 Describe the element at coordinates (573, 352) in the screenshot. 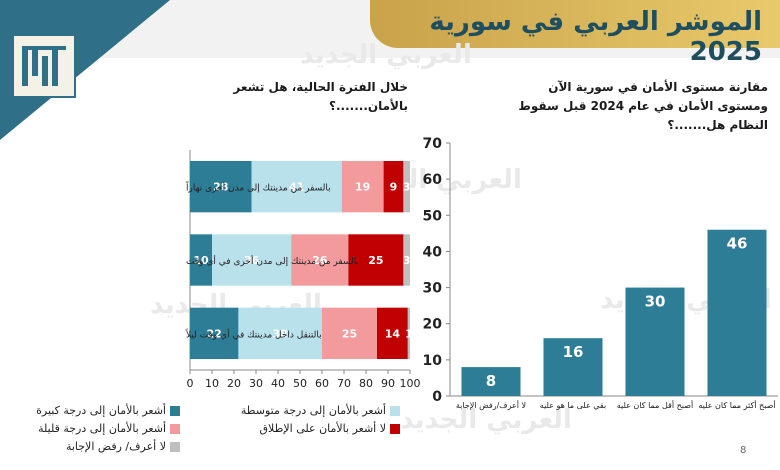

I see `data-label: 16` at that location.